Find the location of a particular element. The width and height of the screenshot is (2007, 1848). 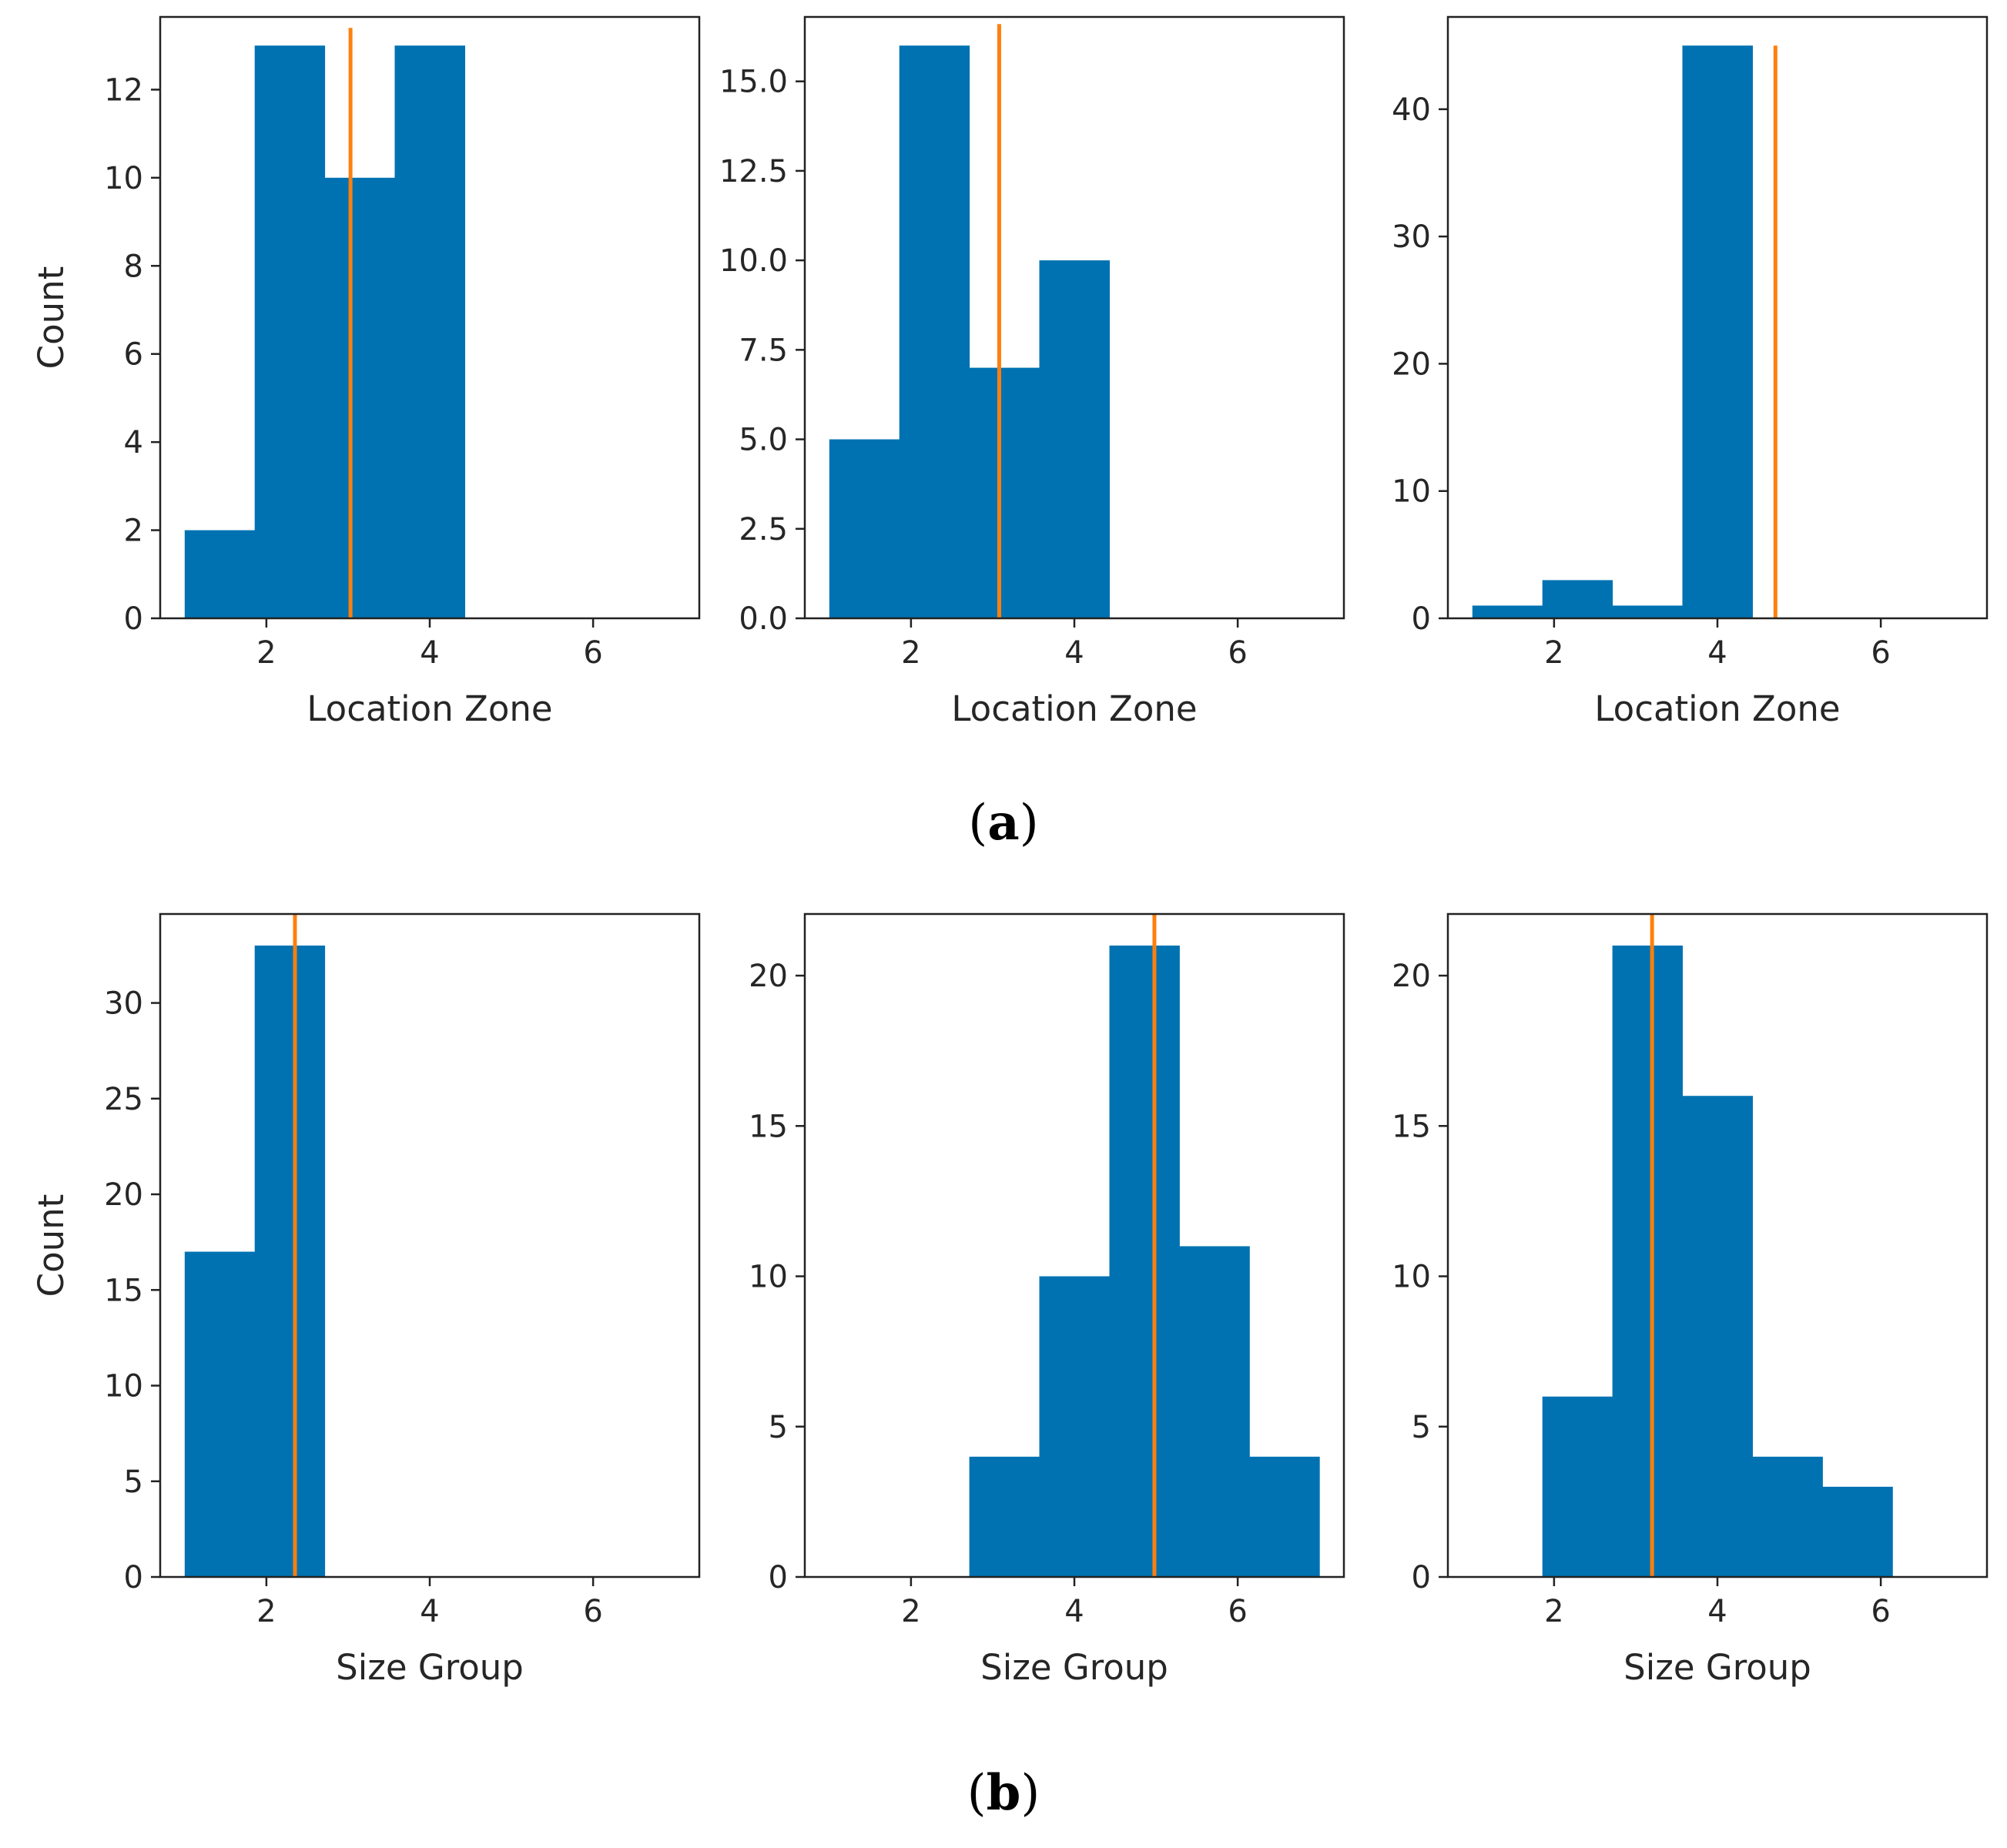

histogram-a-3: 2 4 6 0 10 20 30 40 Location Zone is located at coordinates (1691, 372).